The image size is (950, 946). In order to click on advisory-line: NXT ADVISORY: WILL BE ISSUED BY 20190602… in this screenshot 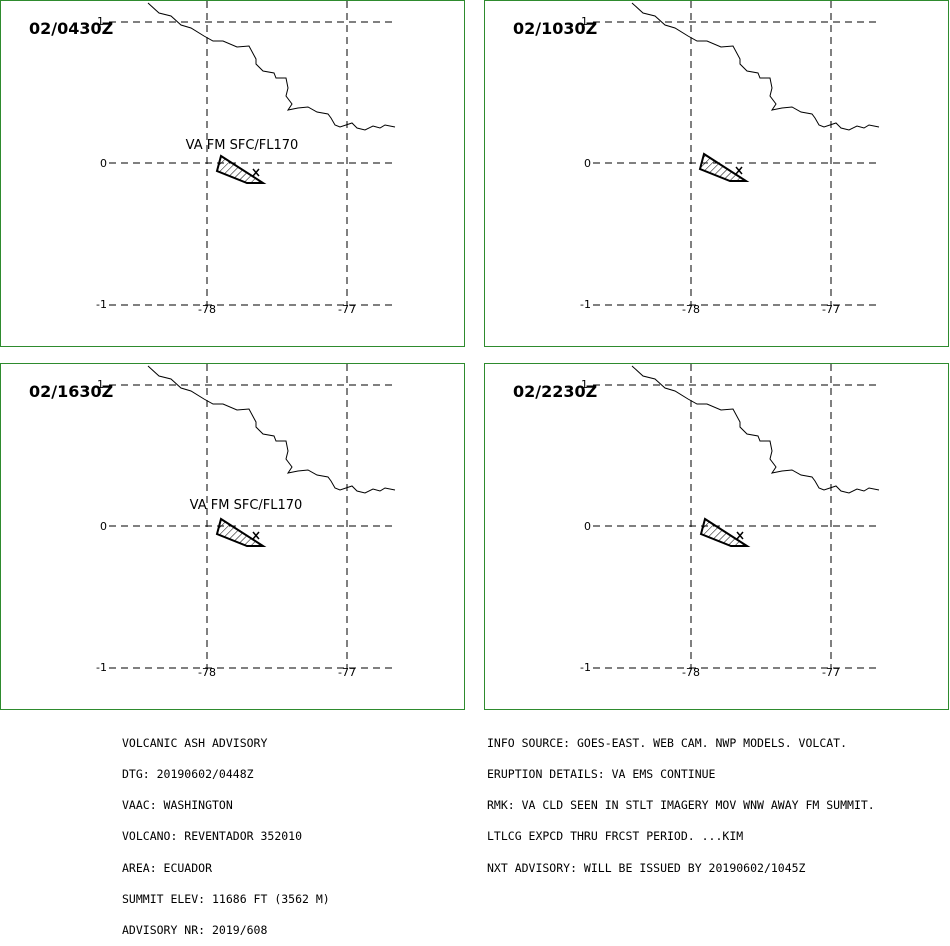, I will do `click(646, 867)`.